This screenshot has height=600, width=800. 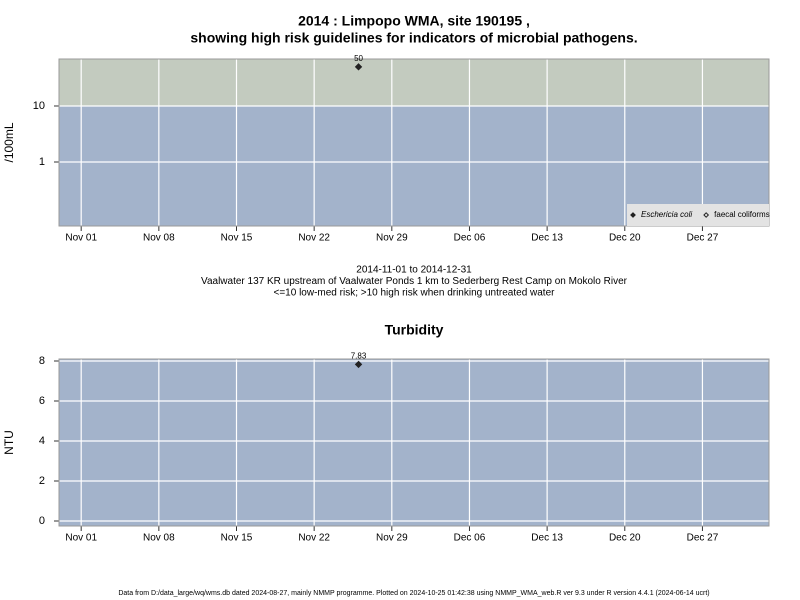 What do you see at coordinates (742, 214) in the screenshot?
I see `legend-label: faecal coliforms` at bounding box center [742, 214].